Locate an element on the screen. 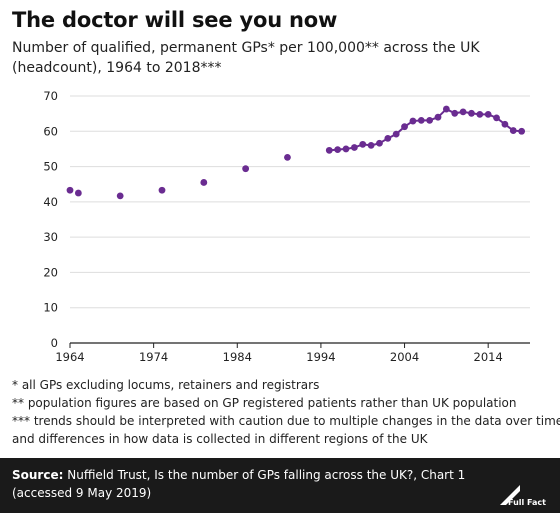 Image resolution: width=560 pixels, height=513 pixels. full-fact-logo: Full Fact is located at coordinates (522, 494).